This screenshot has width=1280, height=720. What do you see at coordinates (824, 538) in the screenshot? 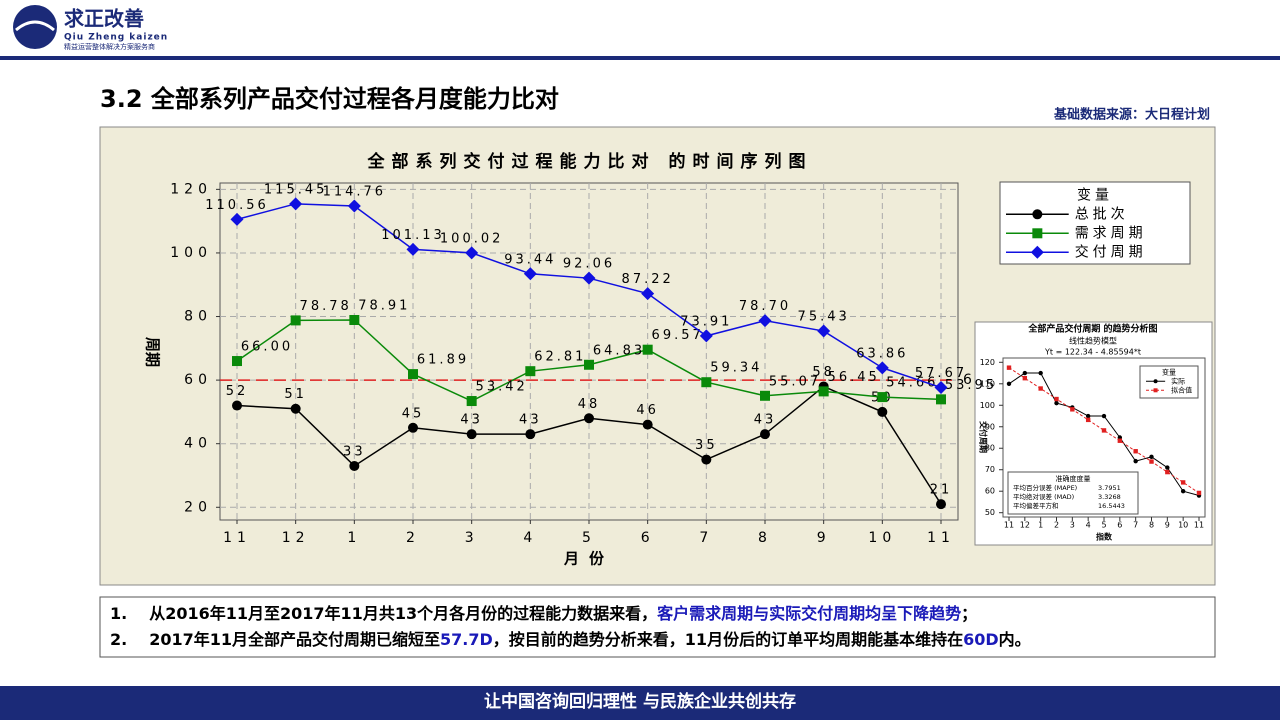
I see `x-tick-label: 9` at bounding box center [824, 538].